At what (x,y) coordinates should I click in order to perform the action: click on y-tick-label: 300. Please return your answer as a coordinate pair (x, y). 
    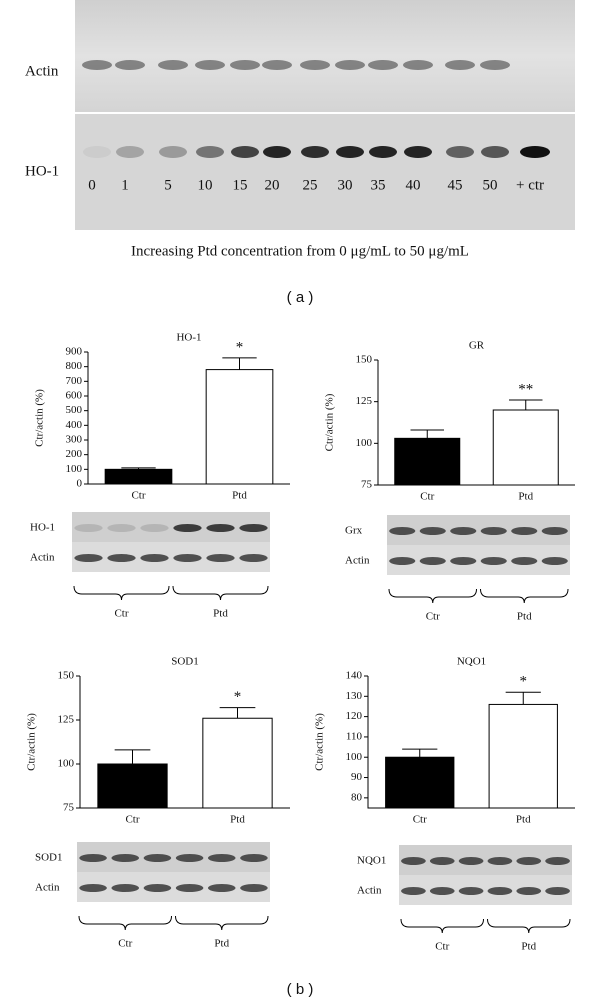
    Looking at the image, I should click on (74, 440).